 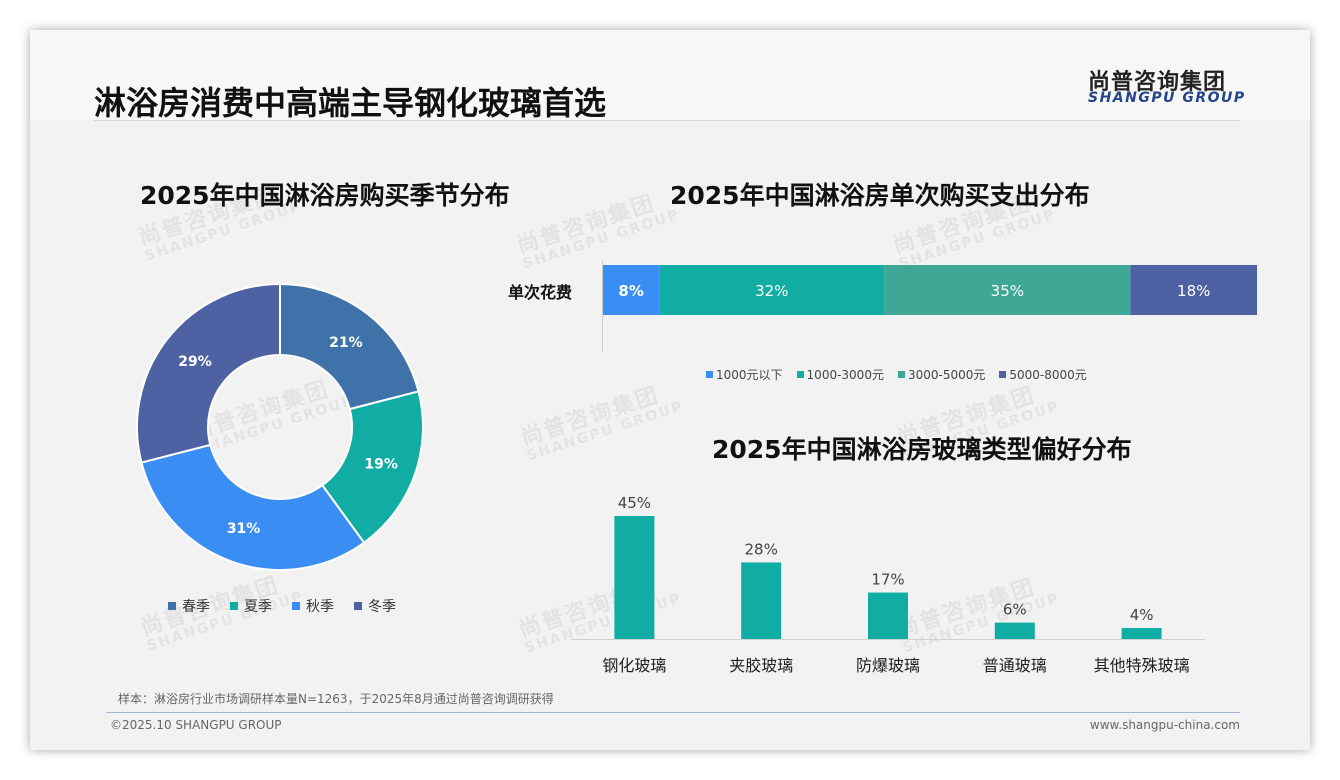 I want to click on column-category-label: 钢化玻璃, so click(x=634, y=665).